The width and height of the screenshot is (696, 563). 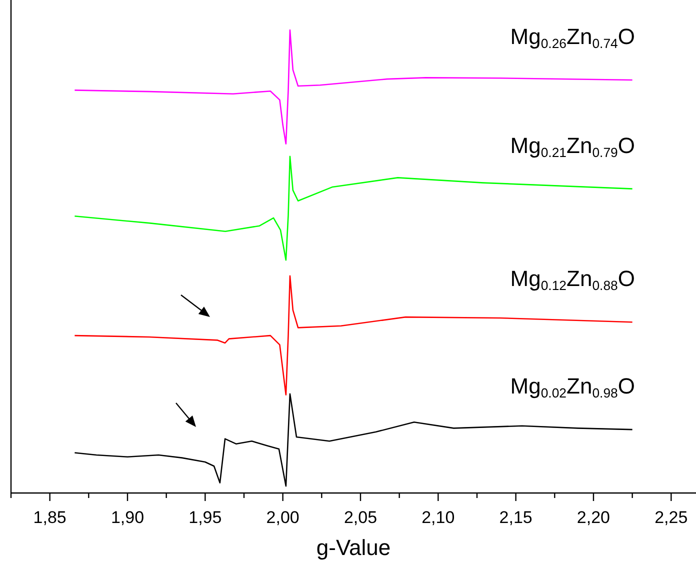 What do you see at coordinates (283, 517) in the screenshot?
I see `x-tick-label: 2,00` at bounding box center [283, 517].